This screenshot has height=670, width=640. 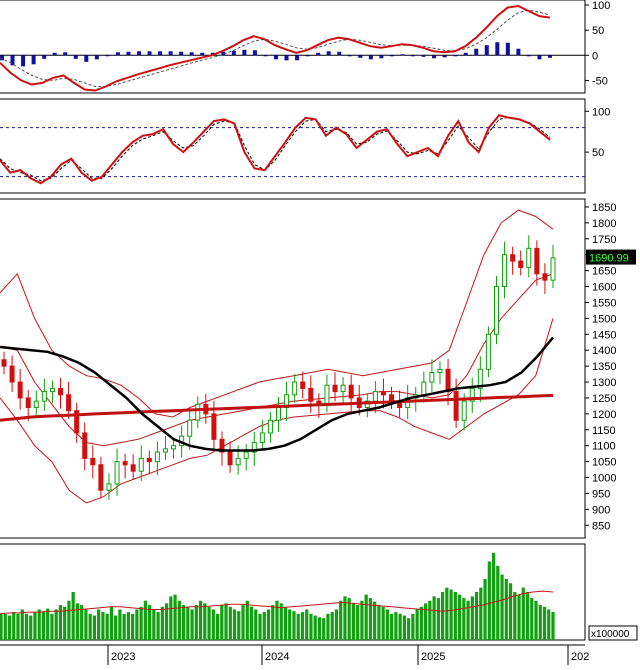 I want to click on last-price-label: 1690.99, so click(x=609, y=259).